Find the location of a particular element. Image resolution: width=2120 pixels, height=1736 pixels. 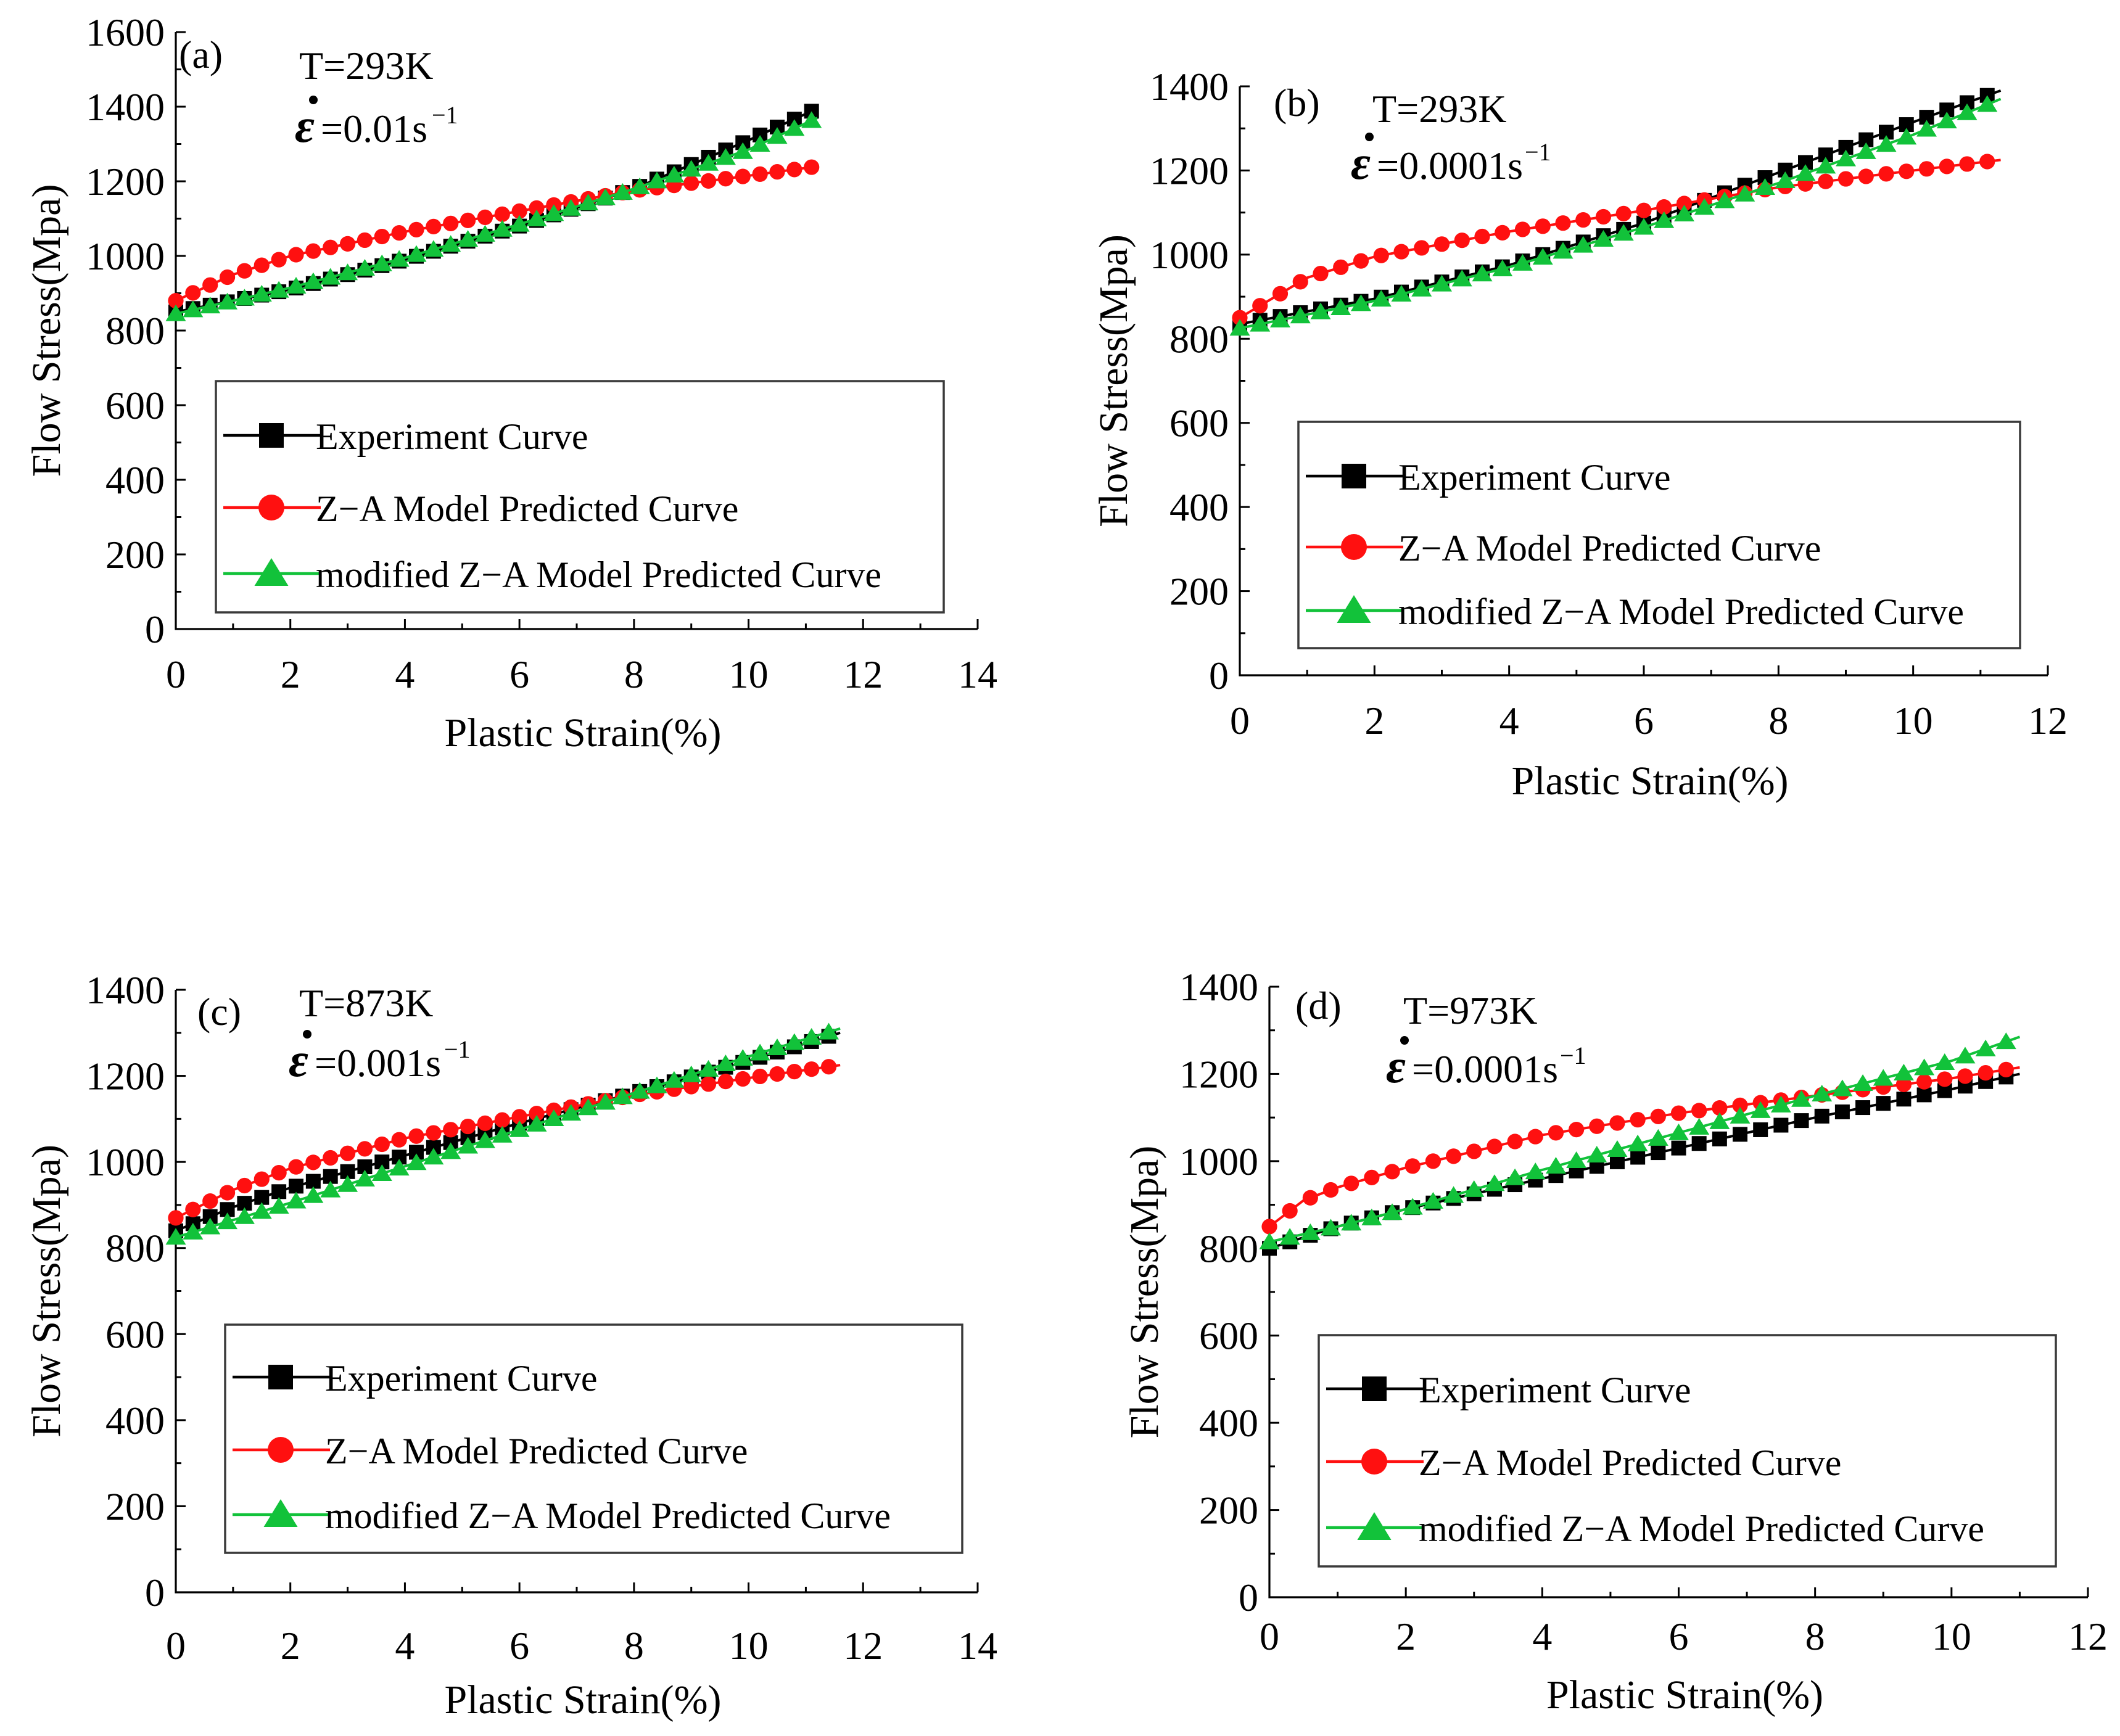

strain-rate-exponent: −1 is located at coordinates (1573, 1055).